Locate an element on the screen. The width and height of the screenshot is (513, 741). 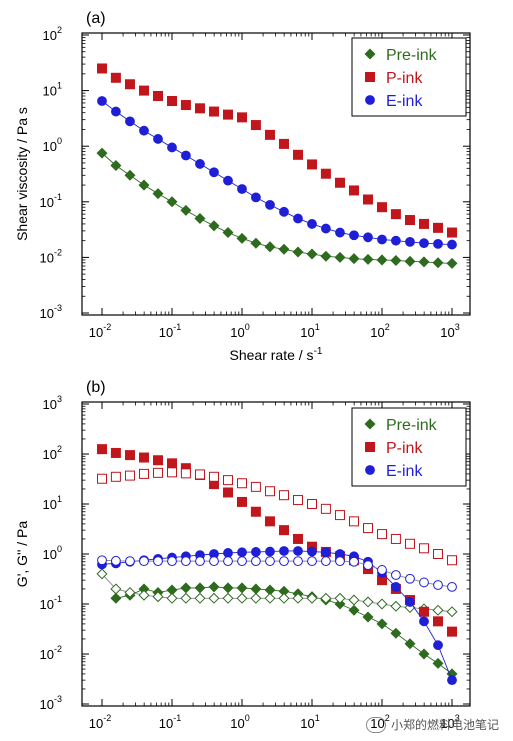
y-tick-label: 10² is located at coordinates (52, 34).